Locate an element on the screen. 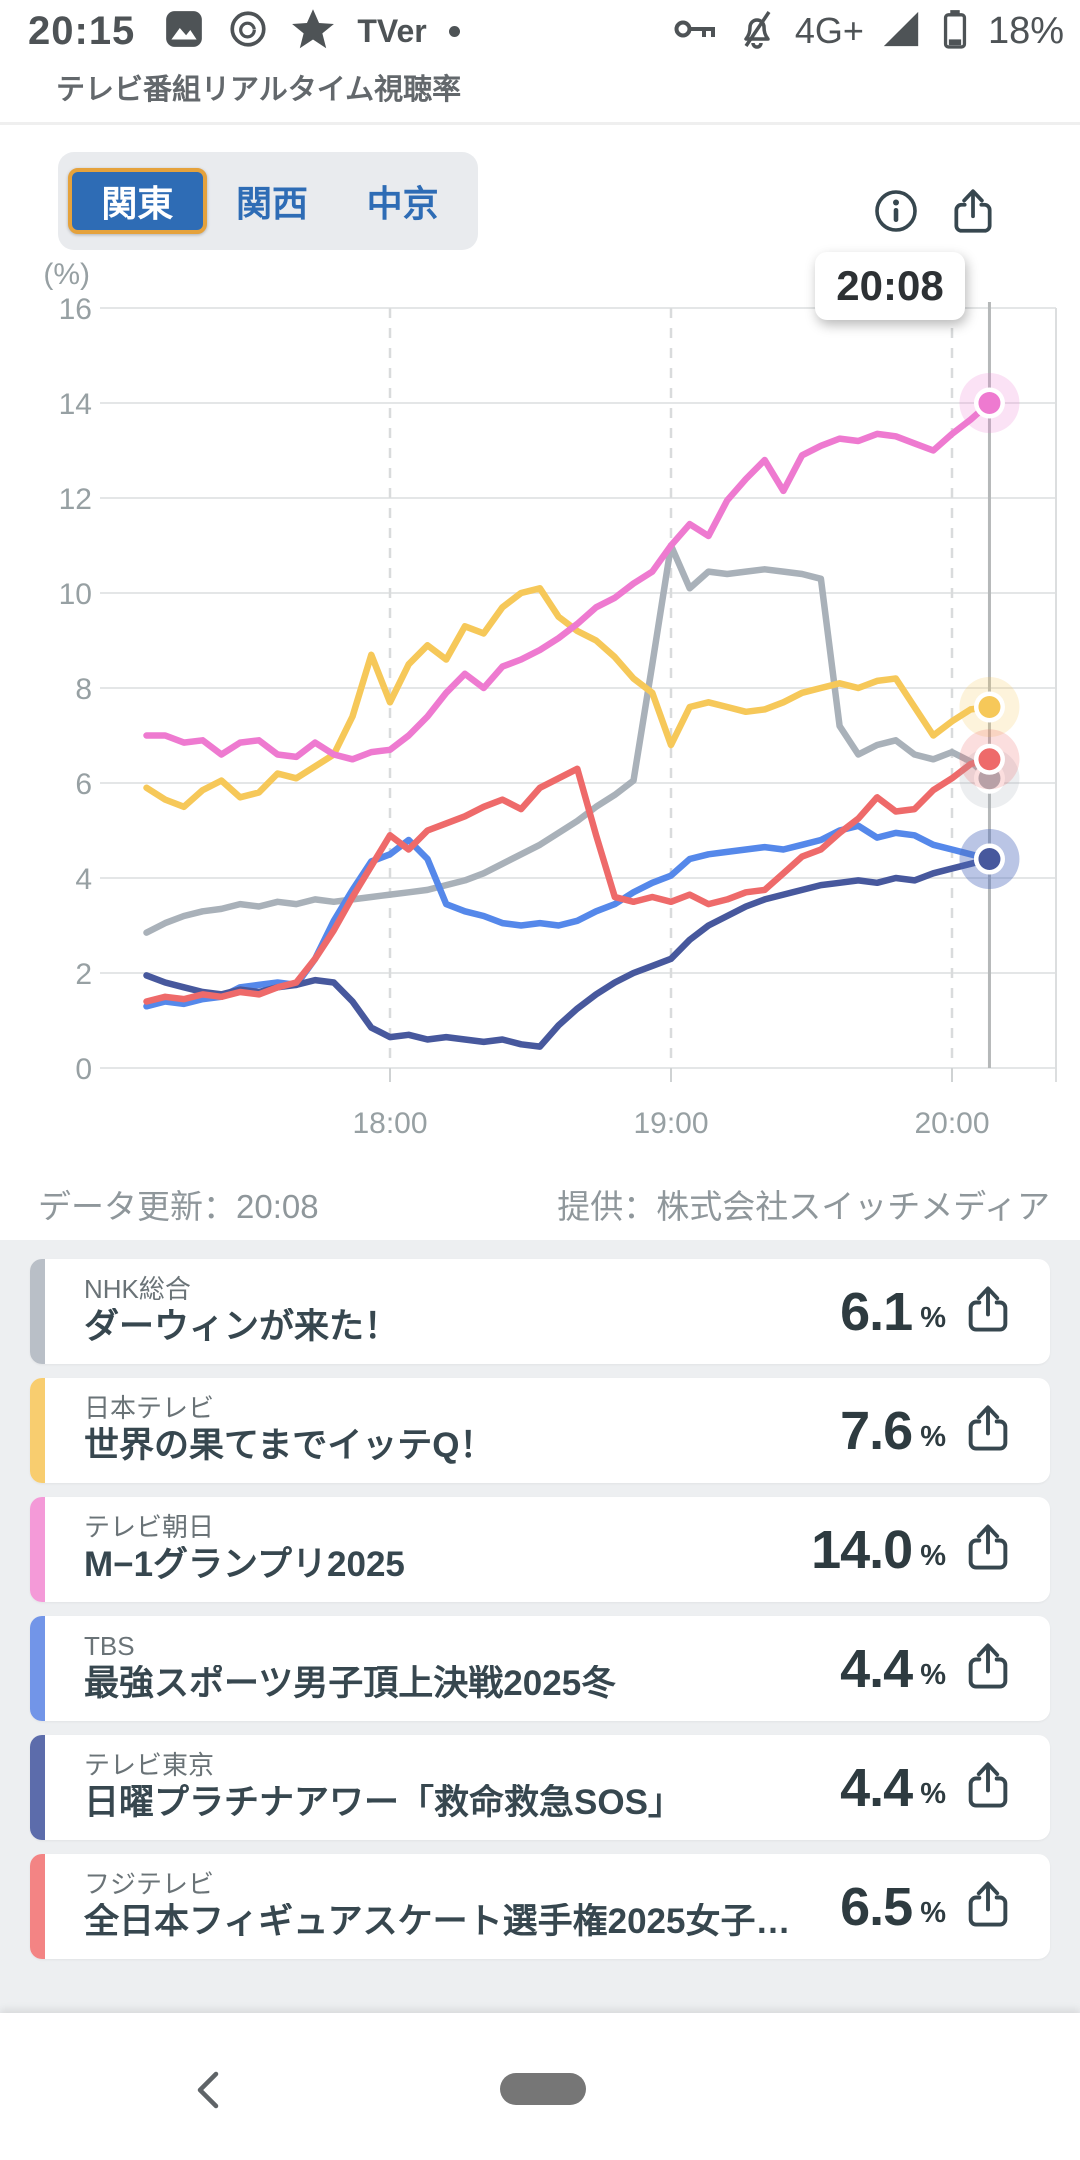 The image size is (1080, 2160). station-name: テレビ朝日 is located at coordinates (149, 1527).